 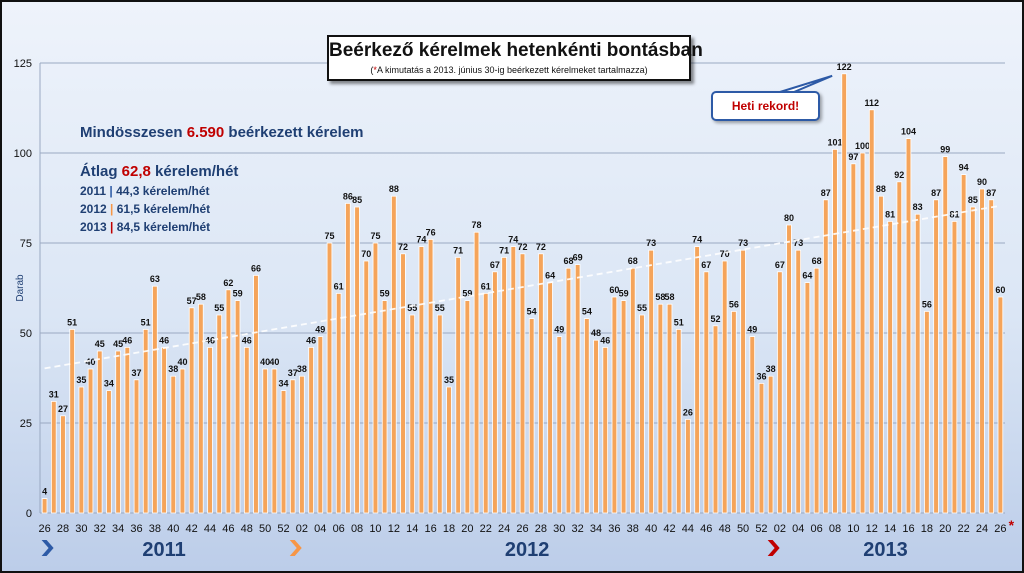 What do you see at coordinates (725, 529) in the screenshot?
I see `x-tick-label: 48` at bounding box center [725, 529].